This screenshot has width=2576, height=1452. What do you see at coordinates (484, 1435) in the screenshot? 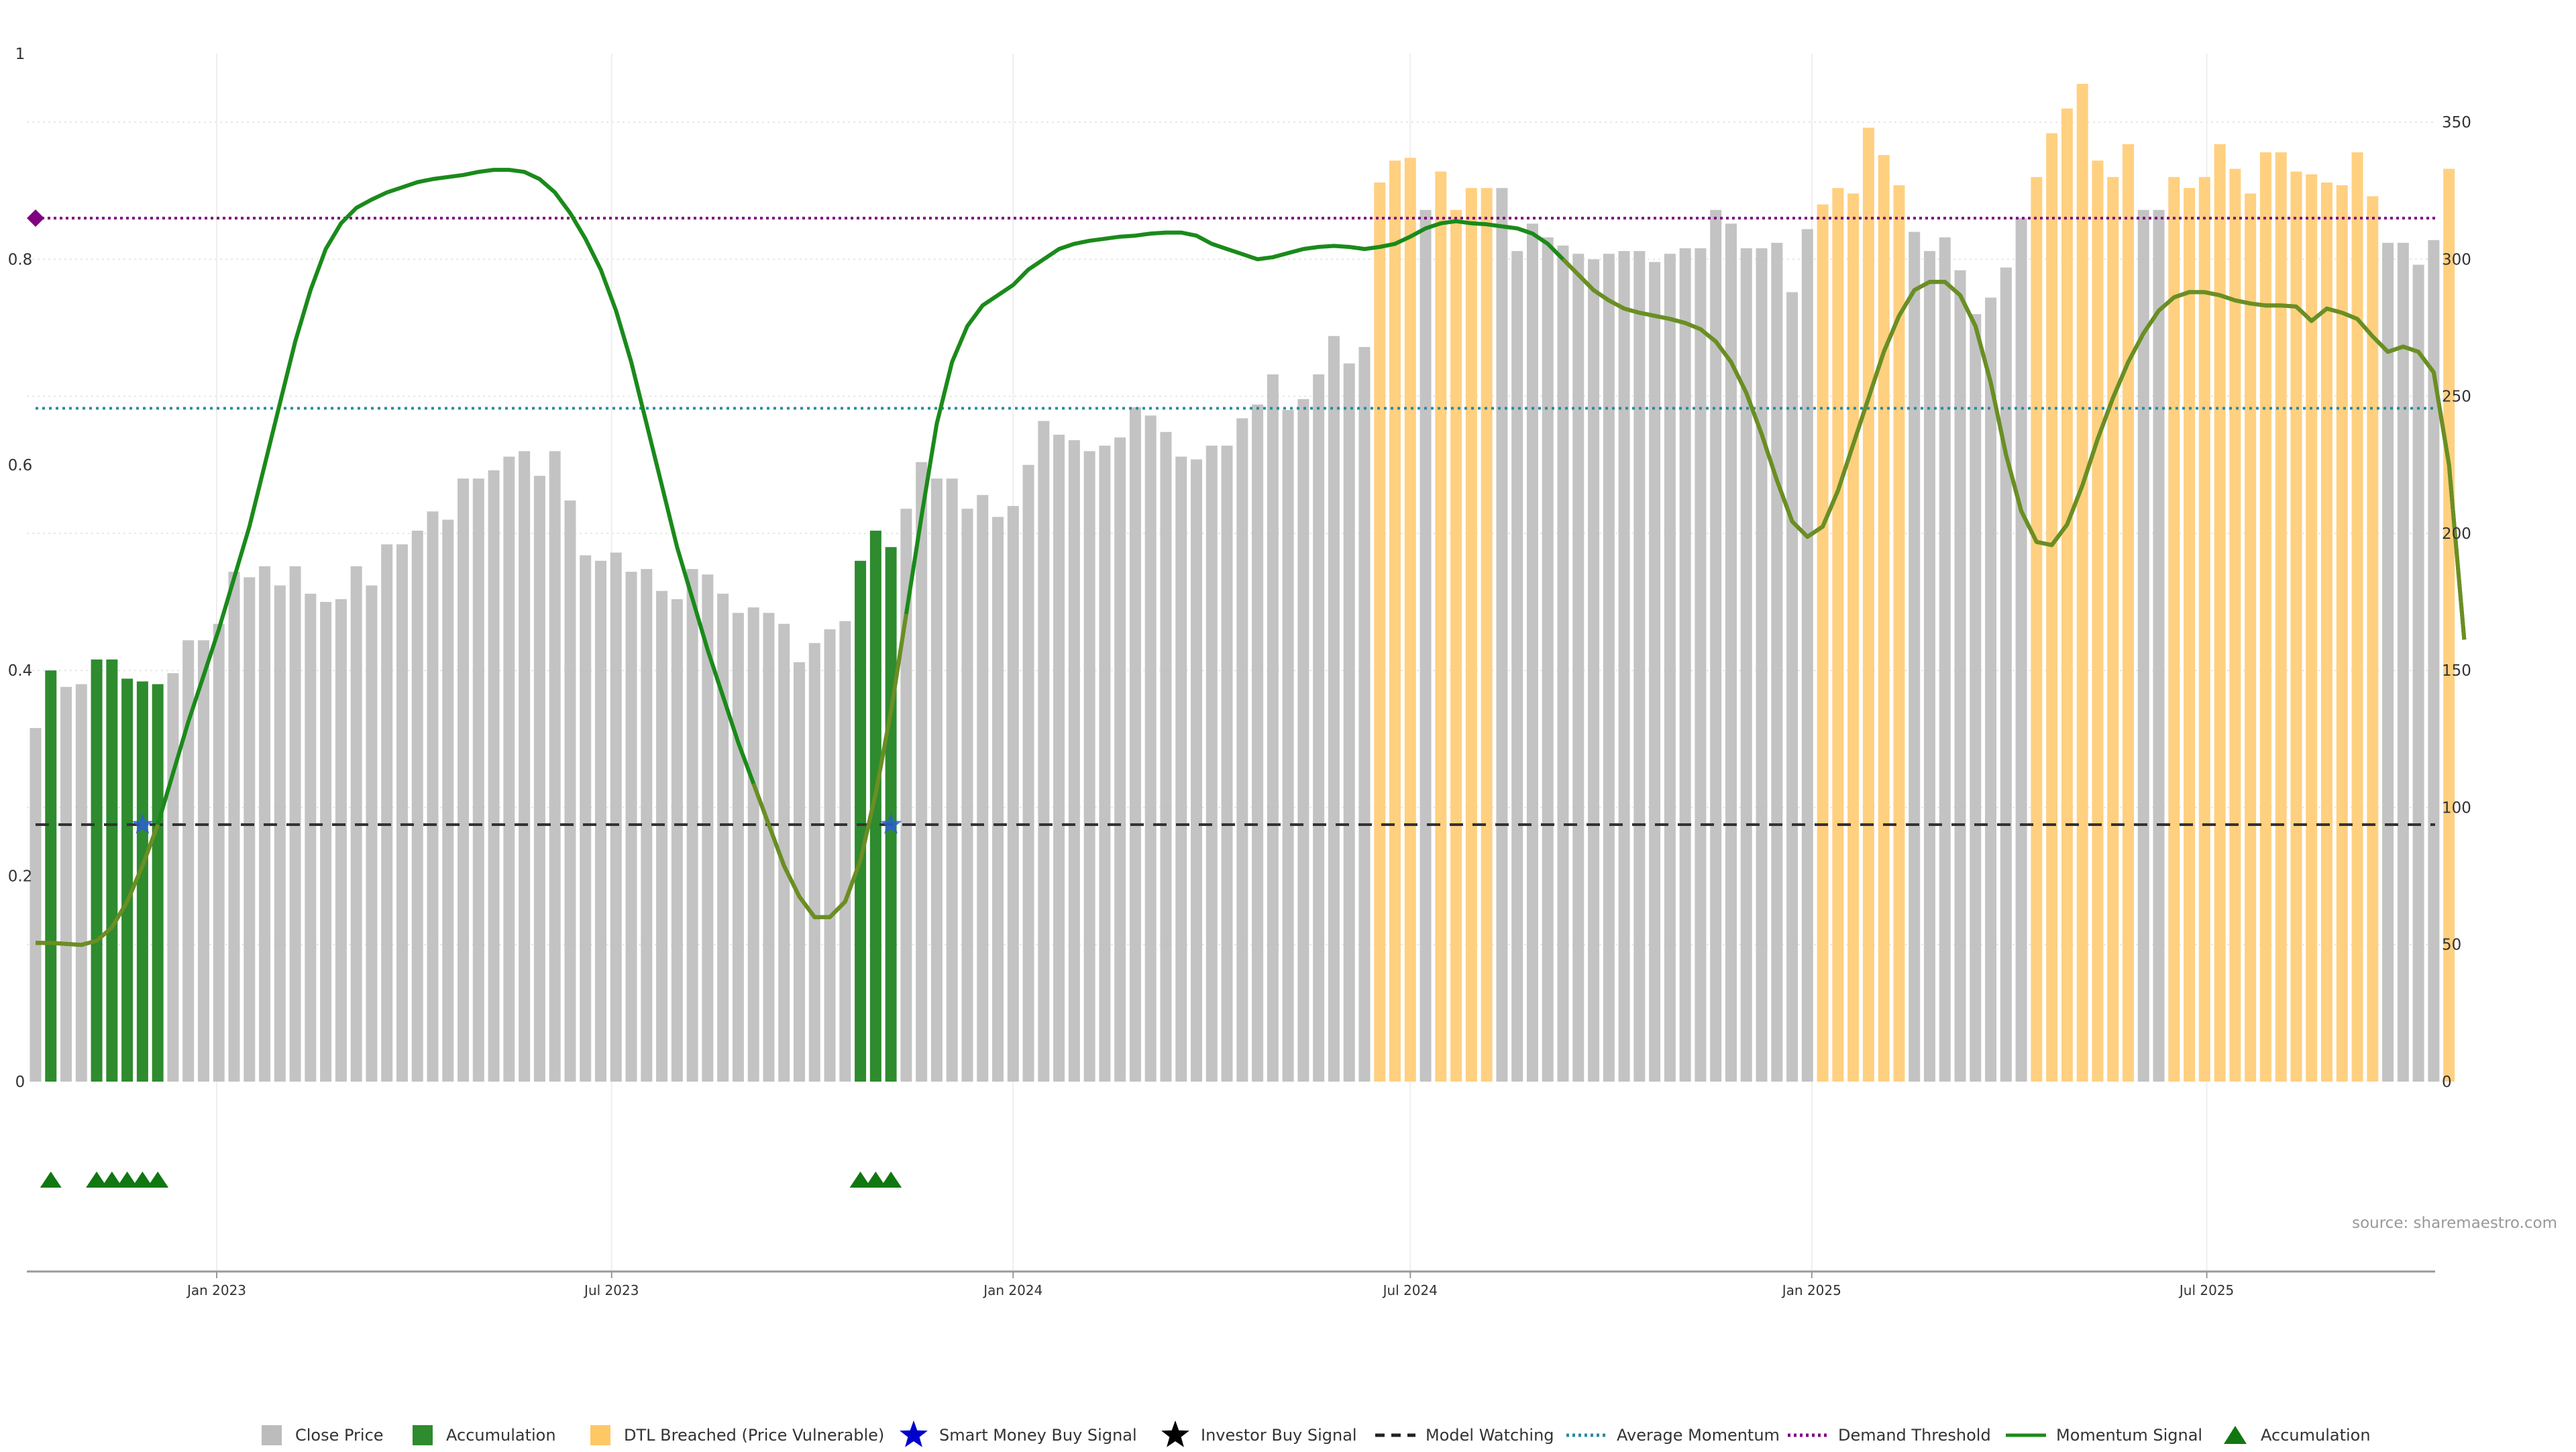
I see `legend-item: Accumulation` at bounding box center [484, 1435].